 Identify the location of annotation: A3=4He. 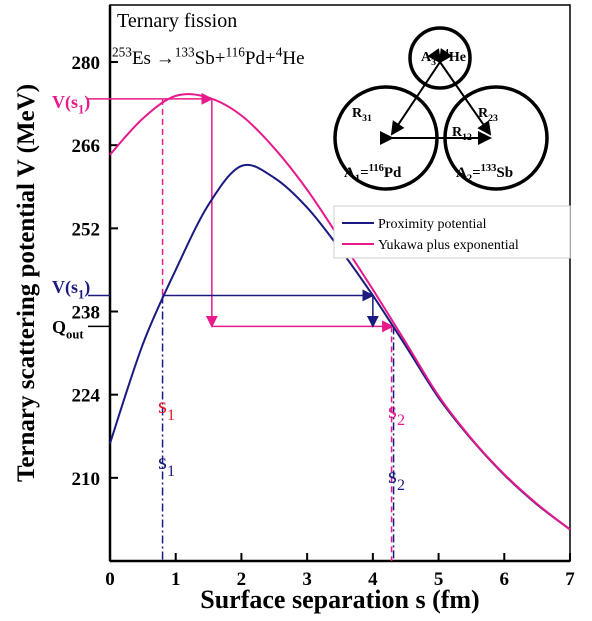
(443, 57).